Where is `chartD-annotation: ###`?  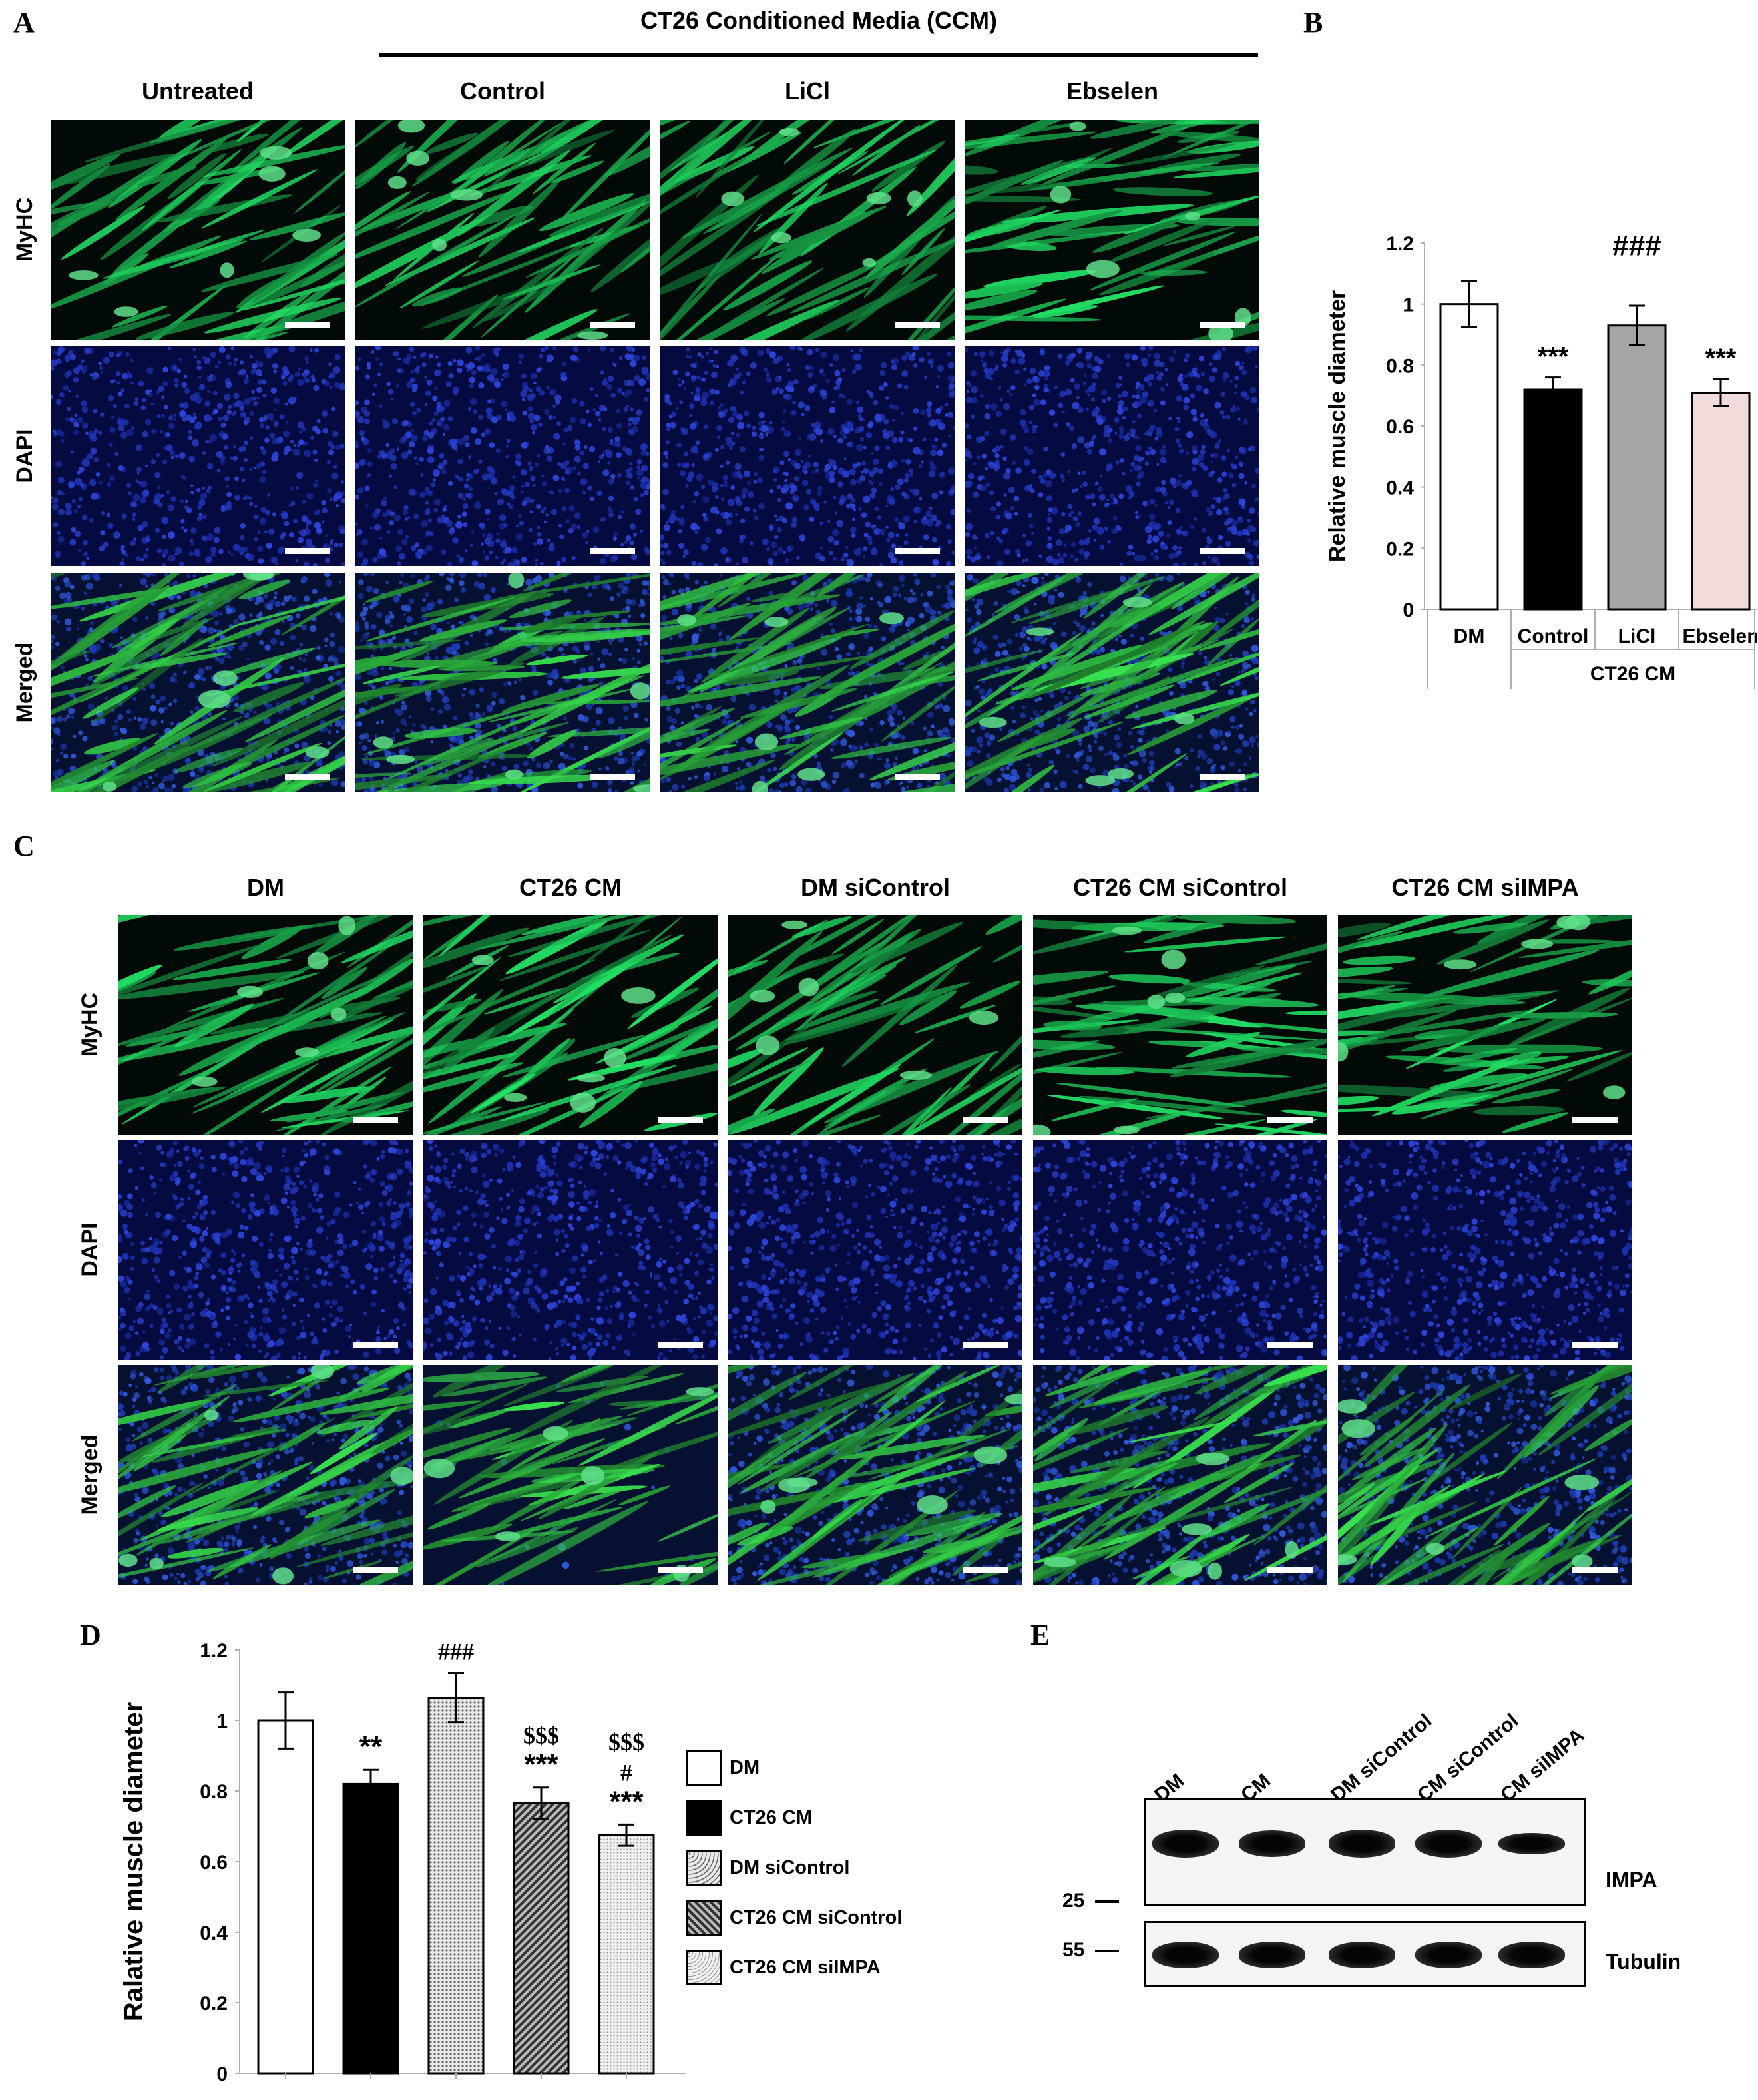
chartD-annotation: ### is located at coordinates (456, 1652).